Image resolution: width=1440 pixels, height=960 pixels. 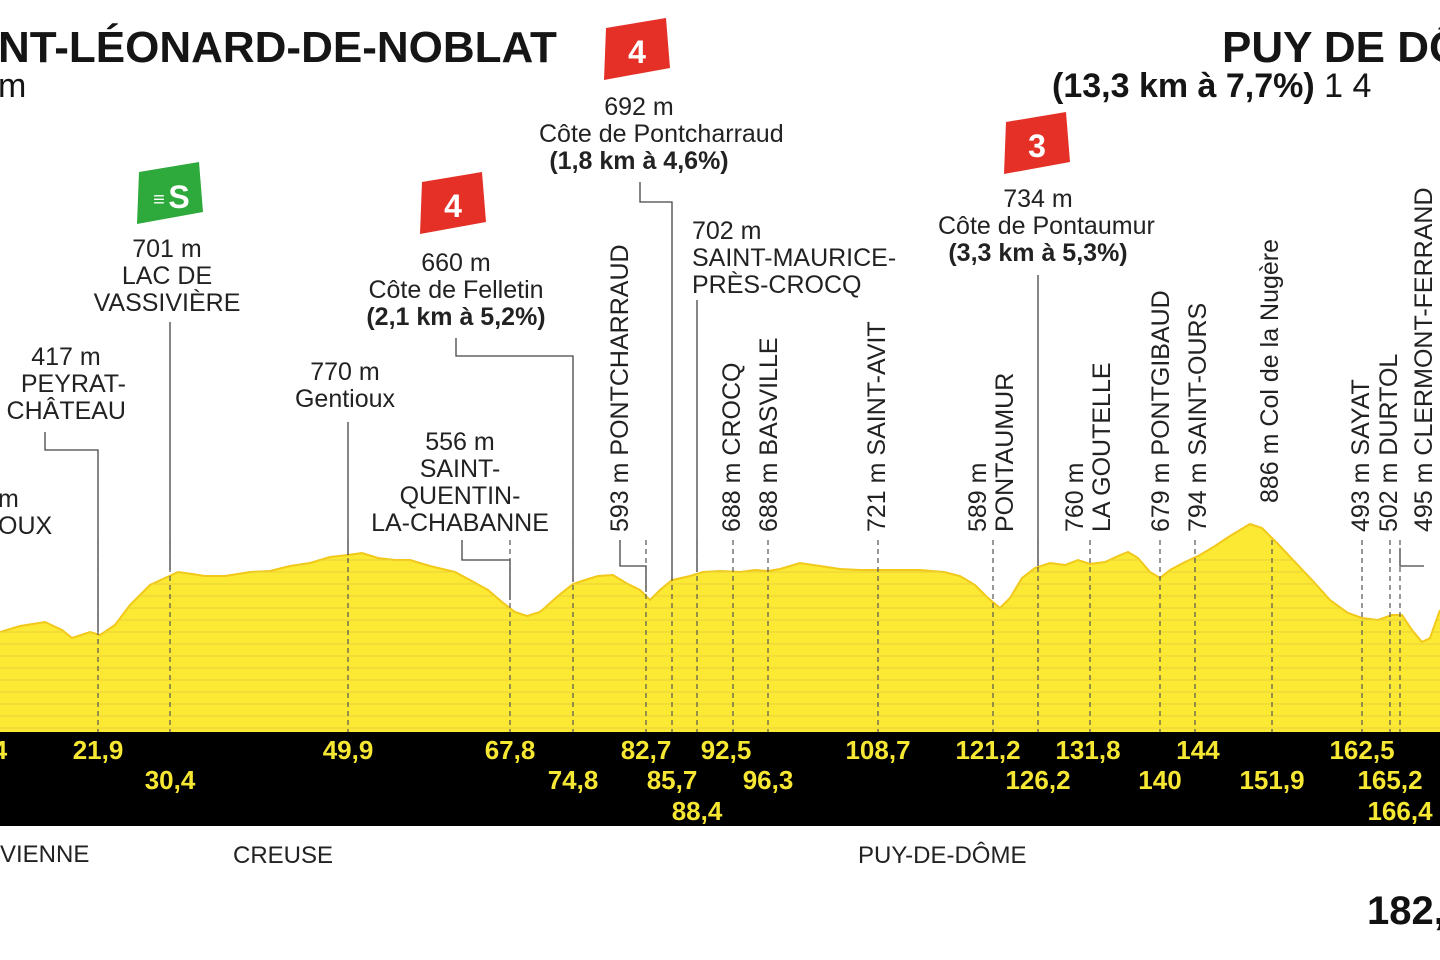 I want to click on distance-band, so click(x=720, y=779).